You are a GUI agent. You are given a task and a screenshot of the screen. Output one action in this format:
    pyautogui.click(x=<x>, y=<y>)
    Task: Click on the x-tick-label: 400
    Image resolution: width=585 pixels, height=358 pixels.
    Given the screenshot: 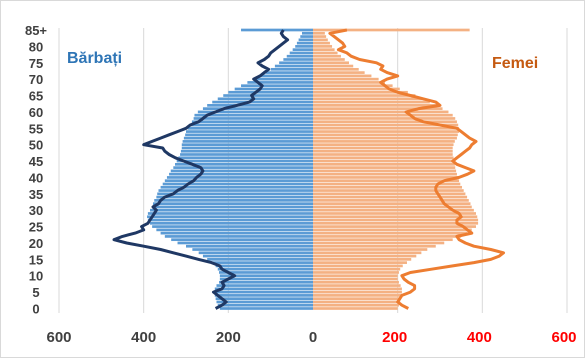 What is the action you would take?
    pyautogui.click(x=143, y=337)
    